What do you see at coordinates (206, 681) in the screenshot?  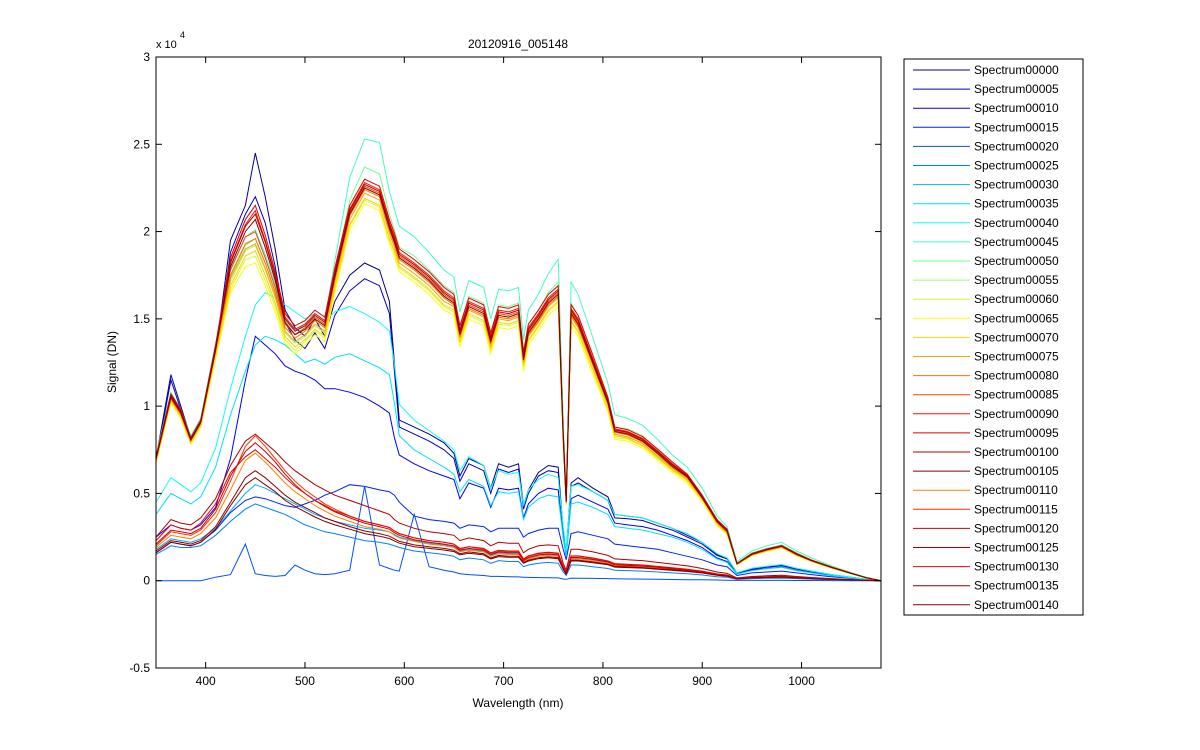 I see `x-tick-label: 400` at bounding box center [206, 681].